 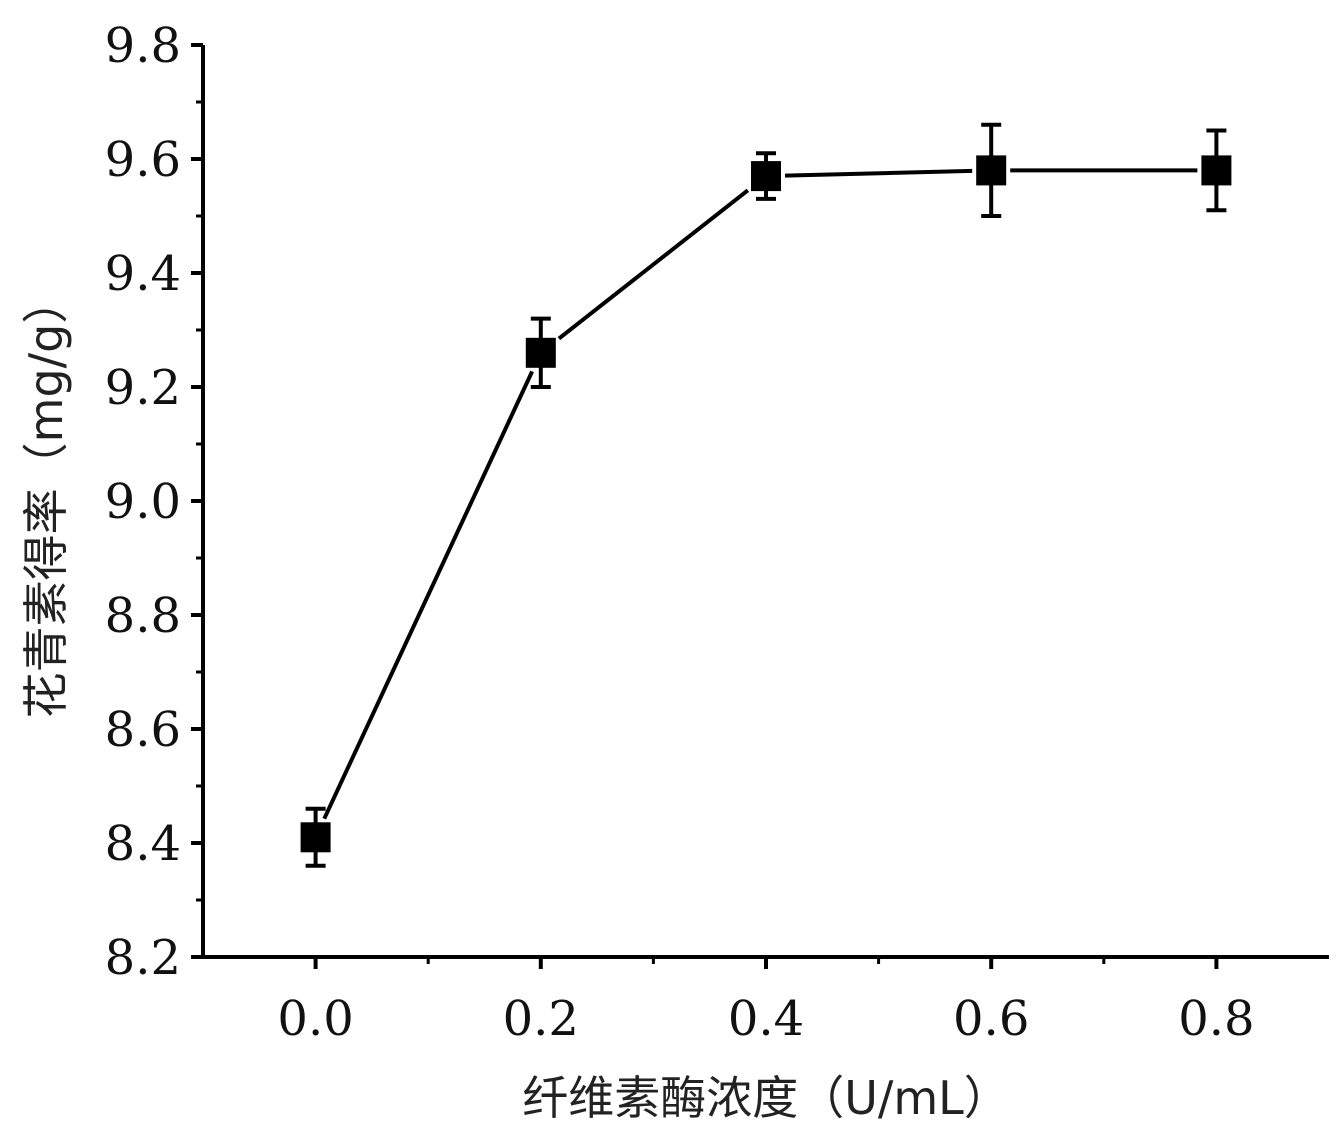 I want to click on x-tick-label: 0.0, so click(x=315, y=1019).